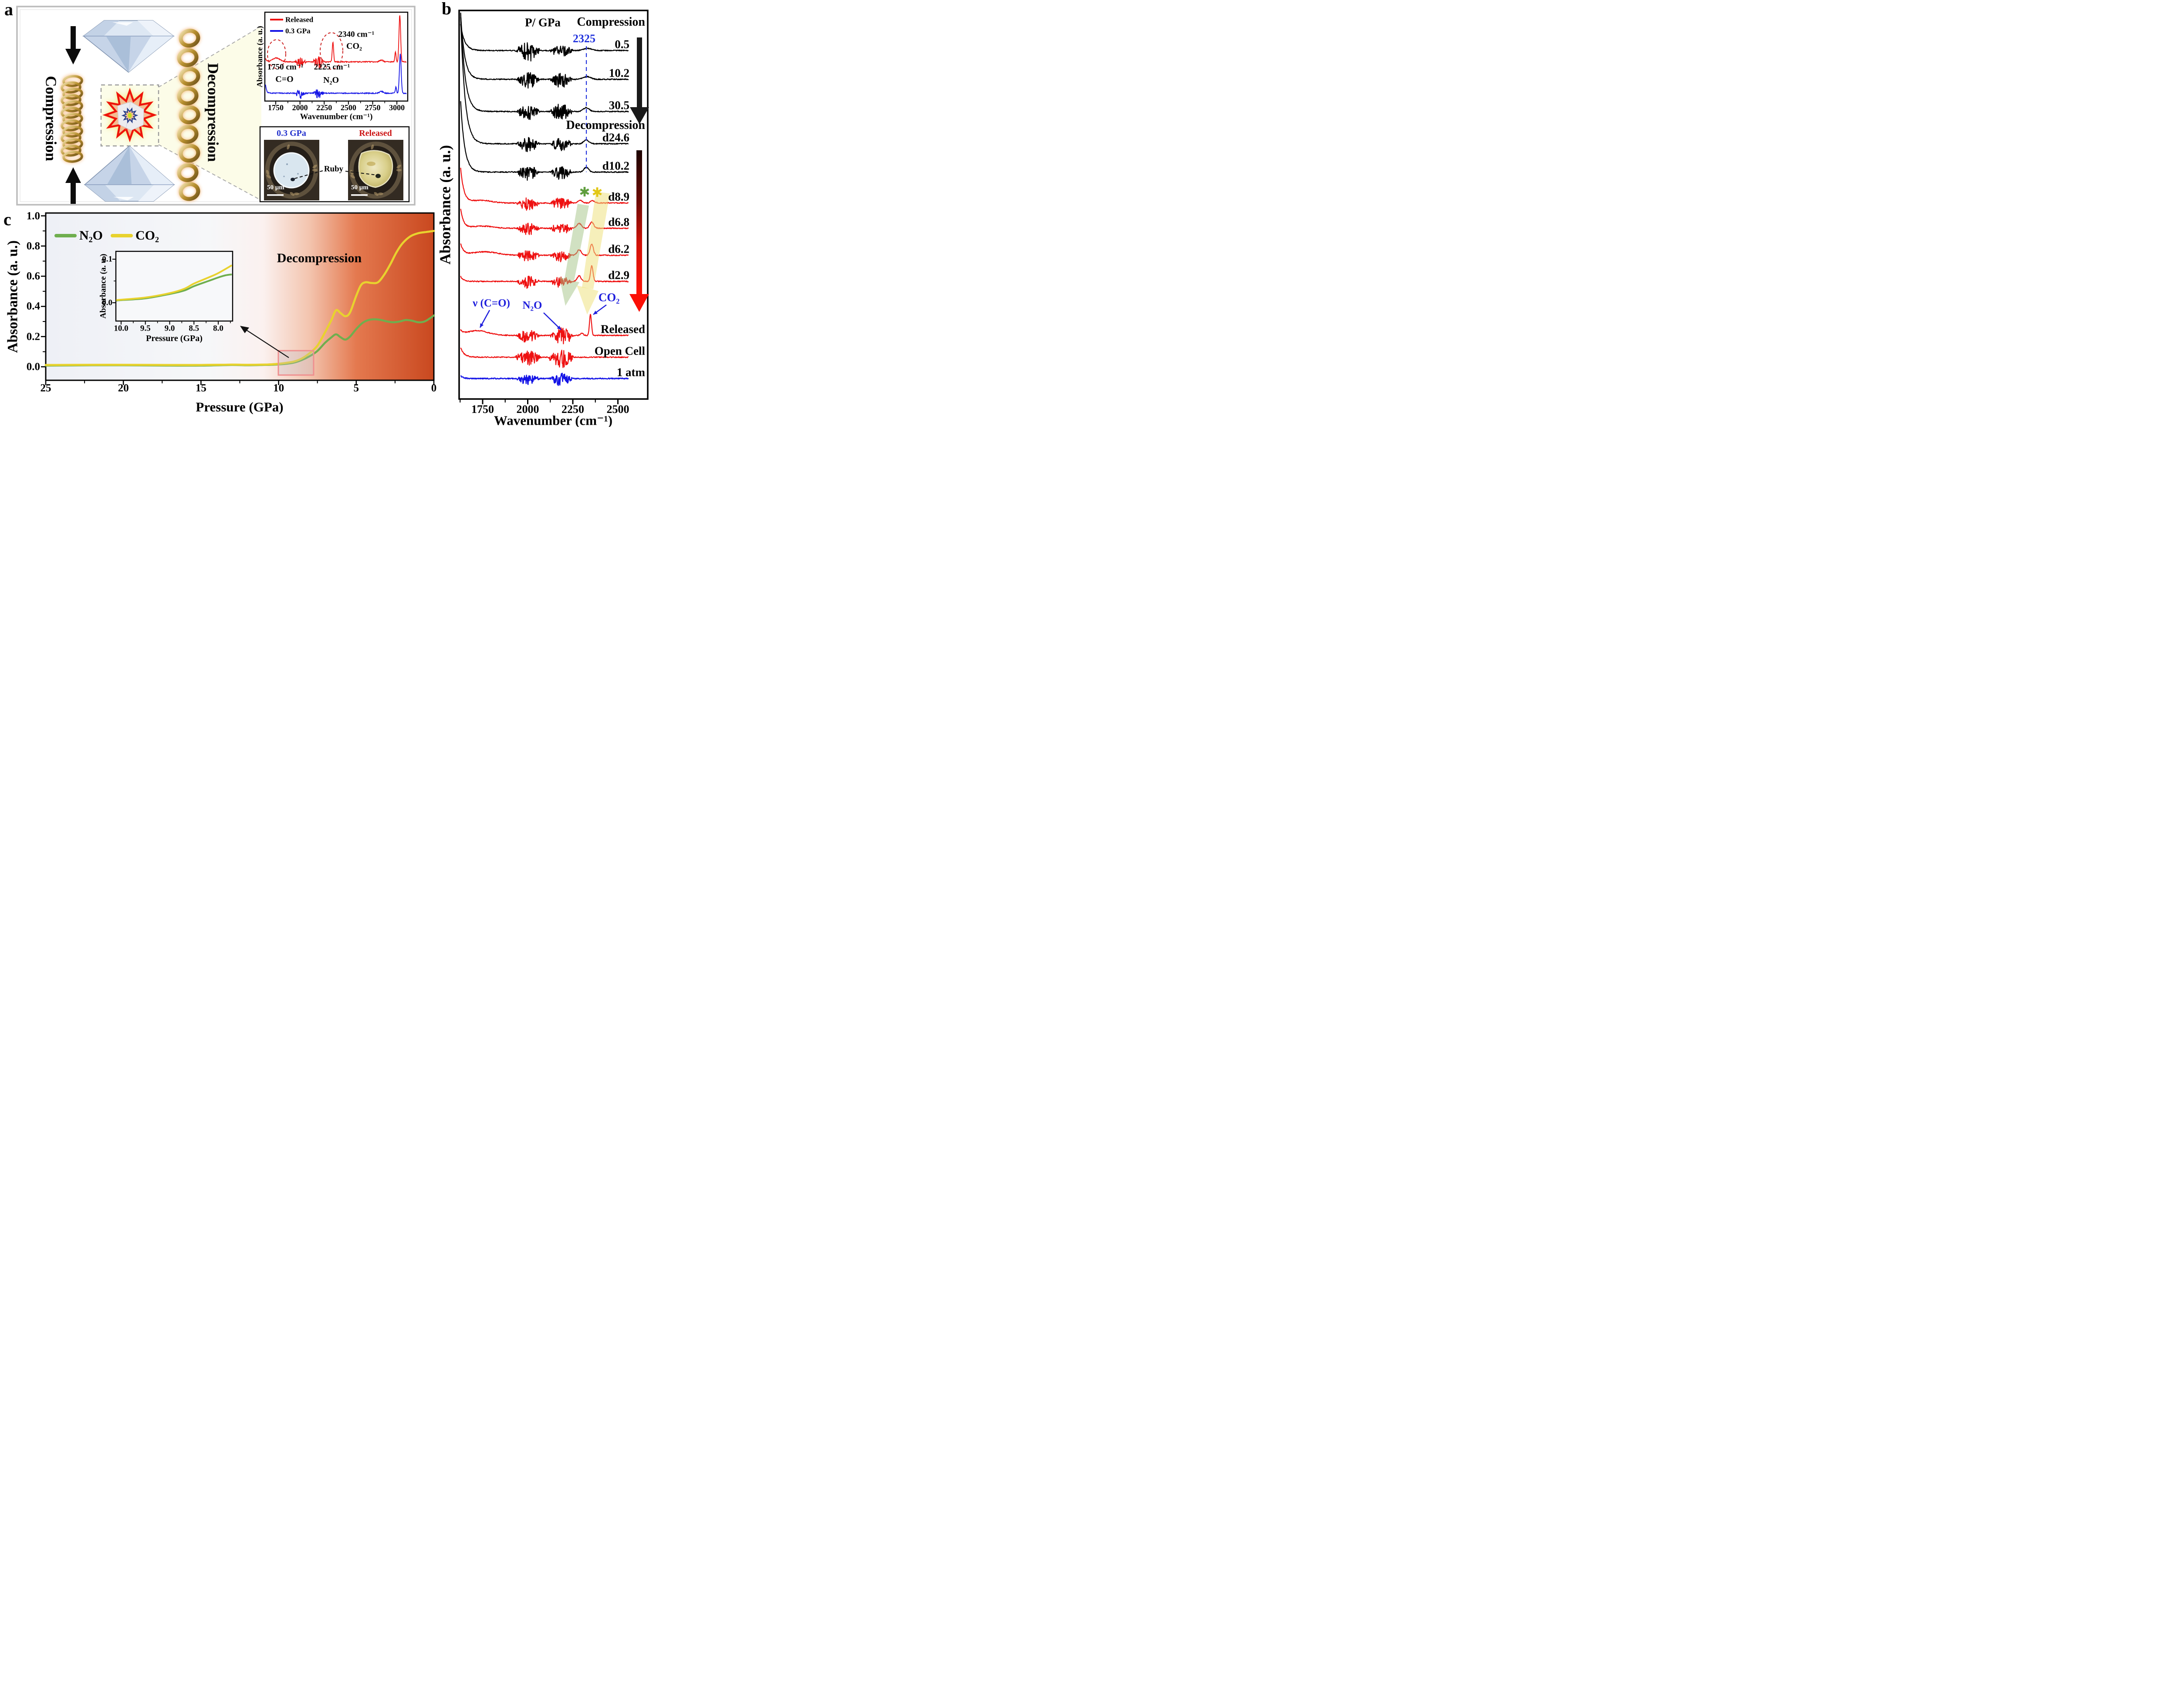 Image resolution: width=2178 pixels, height=1708 pixels. What do you see at coordinates (619, 73) in the screenshot?
I see `b-curve-label-10.2: 10.2` at bounding box center [619, 73].